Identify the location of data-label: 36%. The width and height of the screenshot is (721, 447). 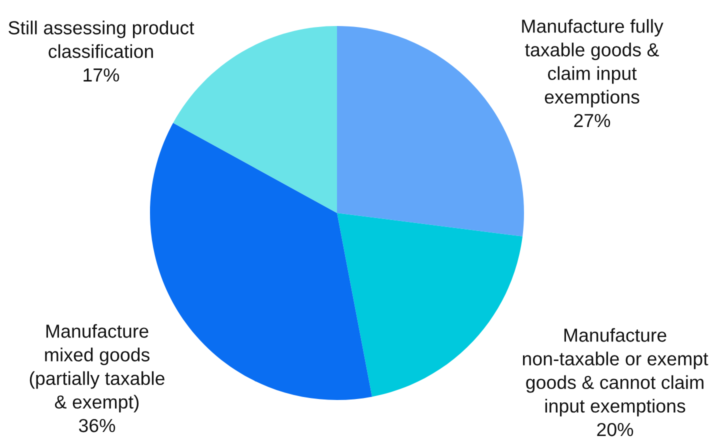
(97, 425).